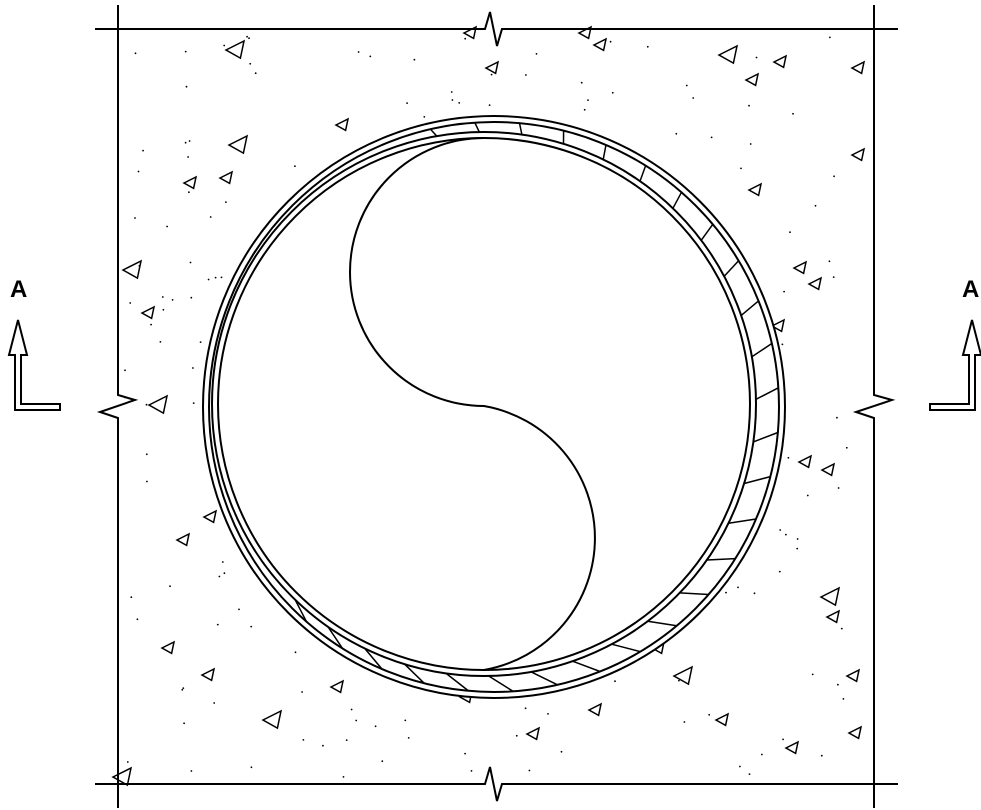  I want to click on top-edge-break-line, so click(496, 29).